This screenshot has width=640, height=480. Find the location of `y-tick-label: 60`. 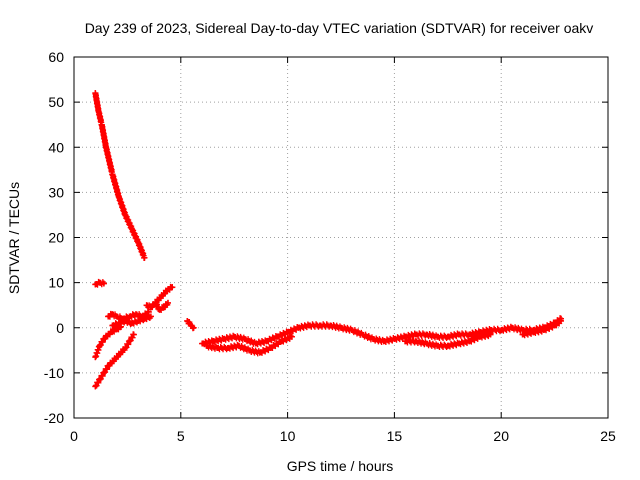

y-tick-label: 60 is located at coordinates (56, 57).